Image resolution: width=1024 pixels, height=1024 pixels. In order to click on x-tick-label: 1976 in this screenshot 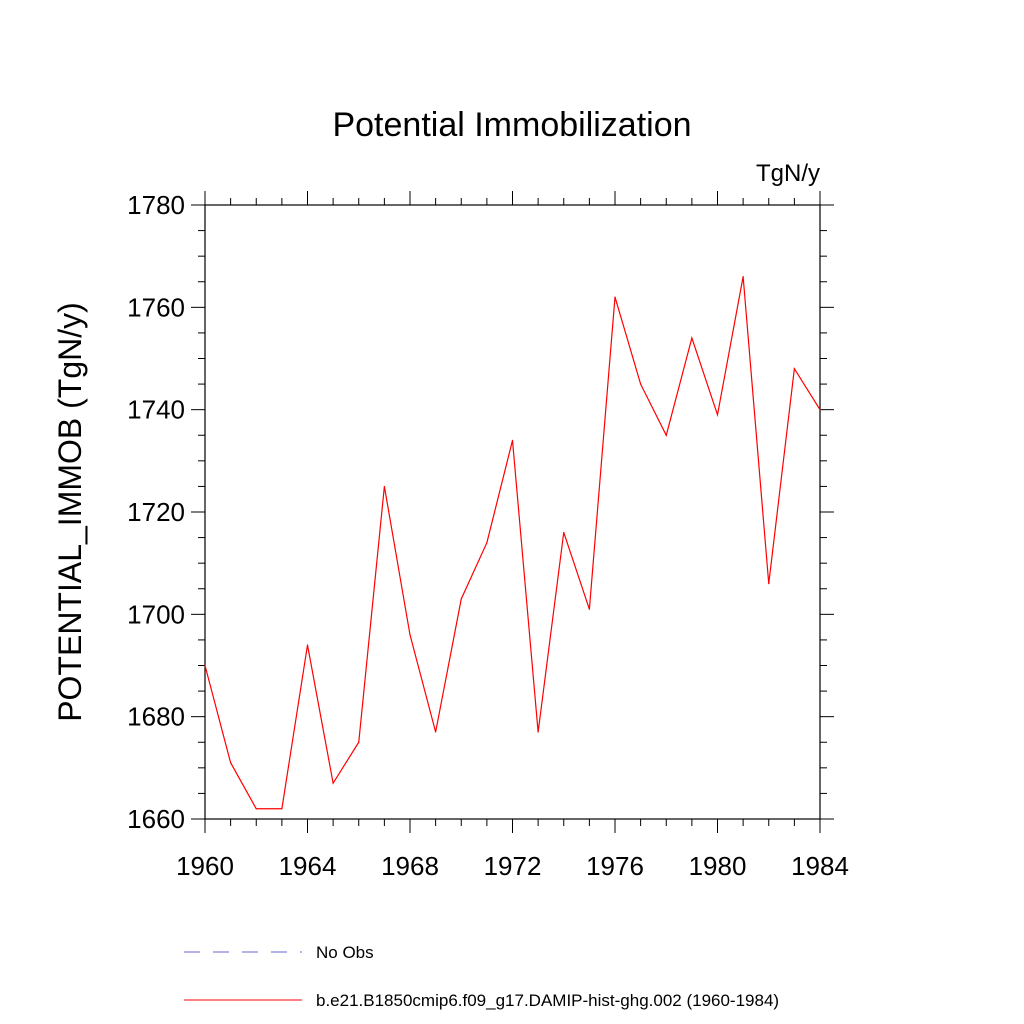, I will do `click(615, 866)`.